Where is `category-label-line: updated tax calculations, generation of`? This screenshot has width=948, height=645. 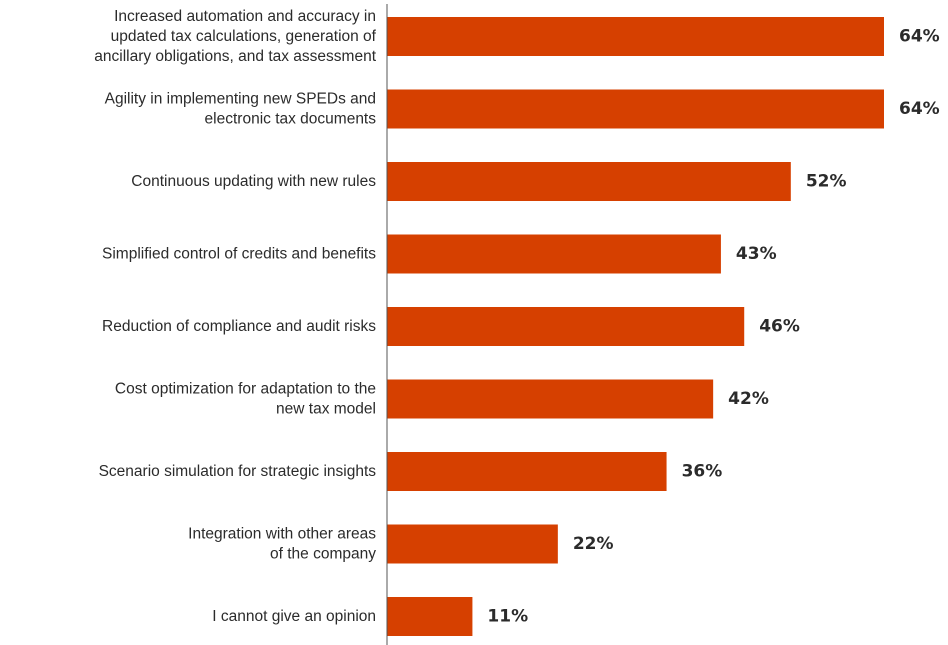
category-label-line: updated tax calculations, generation of is located at coordinates (244, 36).